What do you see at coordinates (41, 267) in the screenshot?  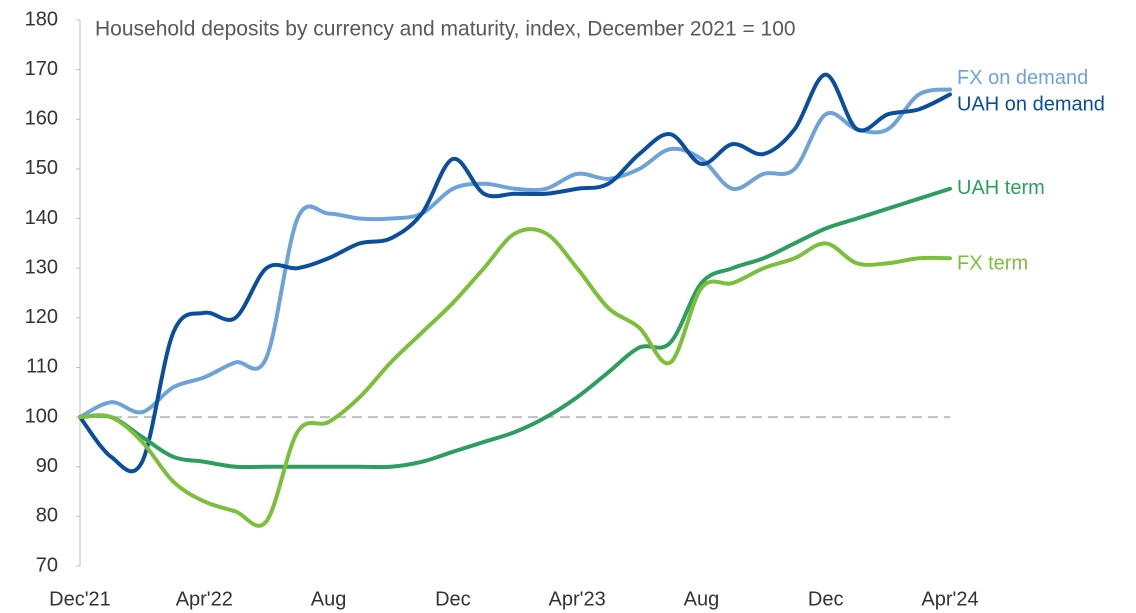 I see `y-tick-label: 130` at bounding box center [41, 267].